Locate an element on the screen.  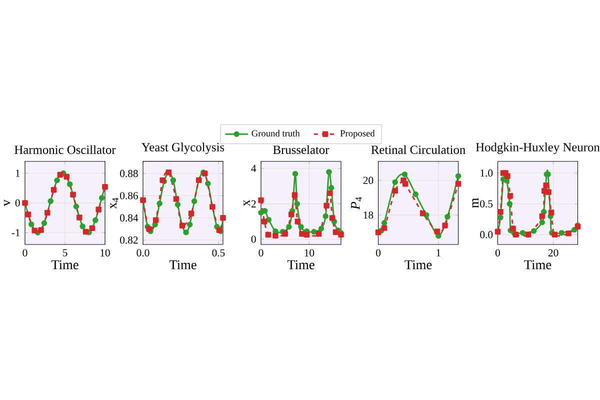
y-axis-title: x is located at coordinates (247, 203).